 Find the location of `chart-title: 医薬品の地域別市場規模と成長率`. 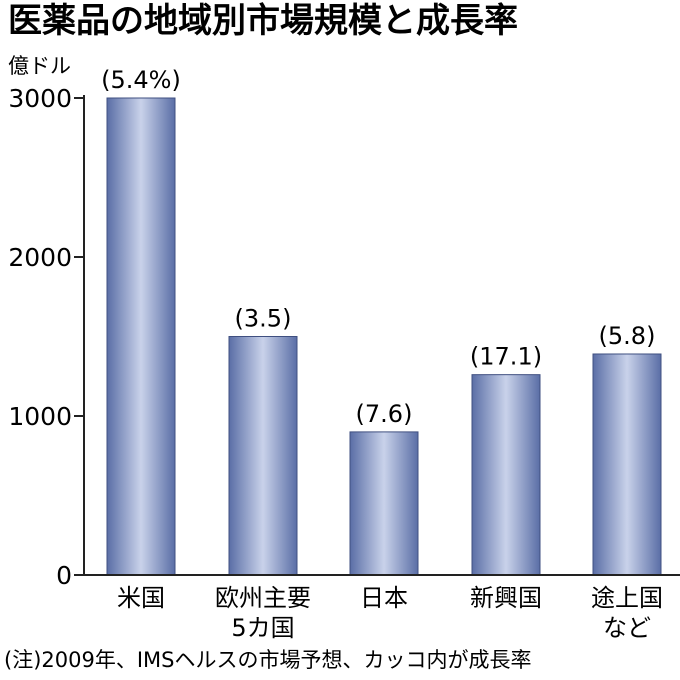

chart-title: 医薬品の地域別市場規模と成長率 is located at coordinates (263, 21).